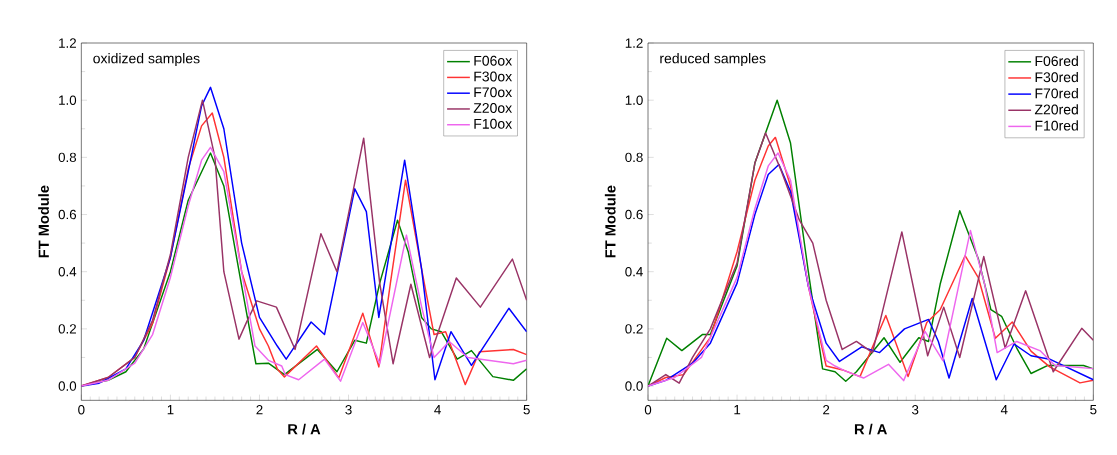  I want to click on legend-label: F30red, so click(1056, 77).